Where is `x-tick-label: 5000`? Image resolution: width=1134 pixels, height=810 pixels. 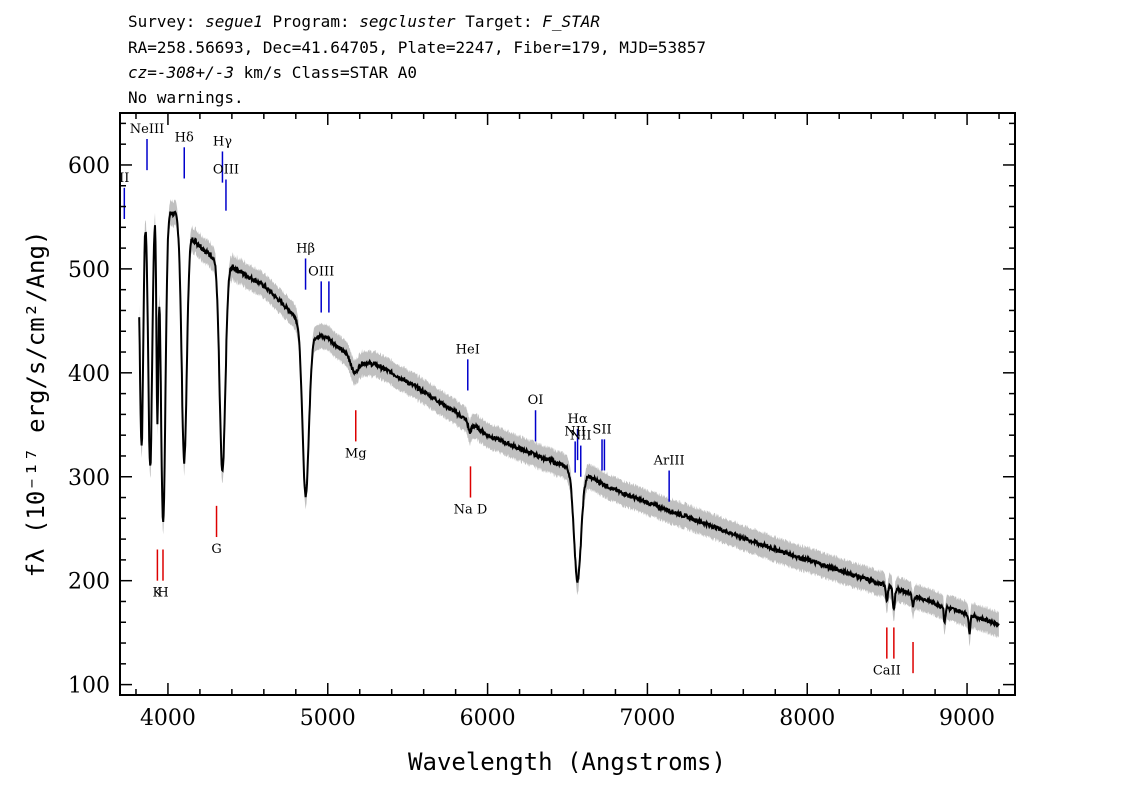
x-tick-label: 5000 is located at coordinates (328, 718).